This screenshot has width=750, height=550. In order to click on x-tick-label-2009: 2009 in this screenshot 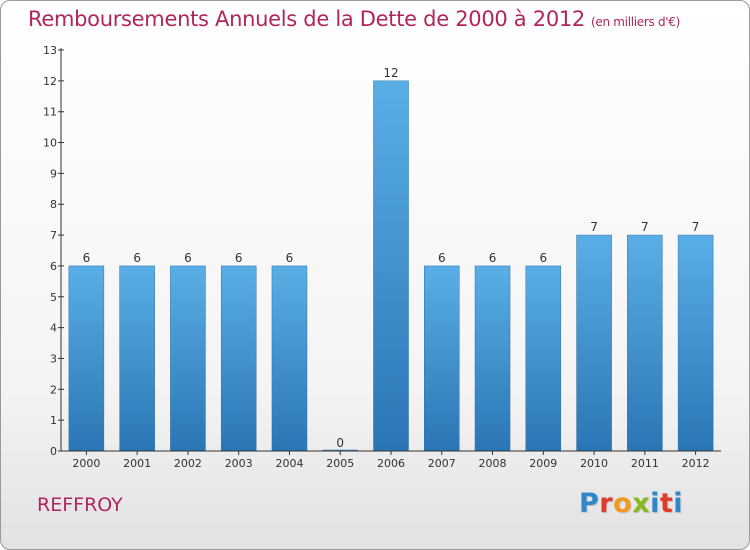, I will do `click(543, 463)`.